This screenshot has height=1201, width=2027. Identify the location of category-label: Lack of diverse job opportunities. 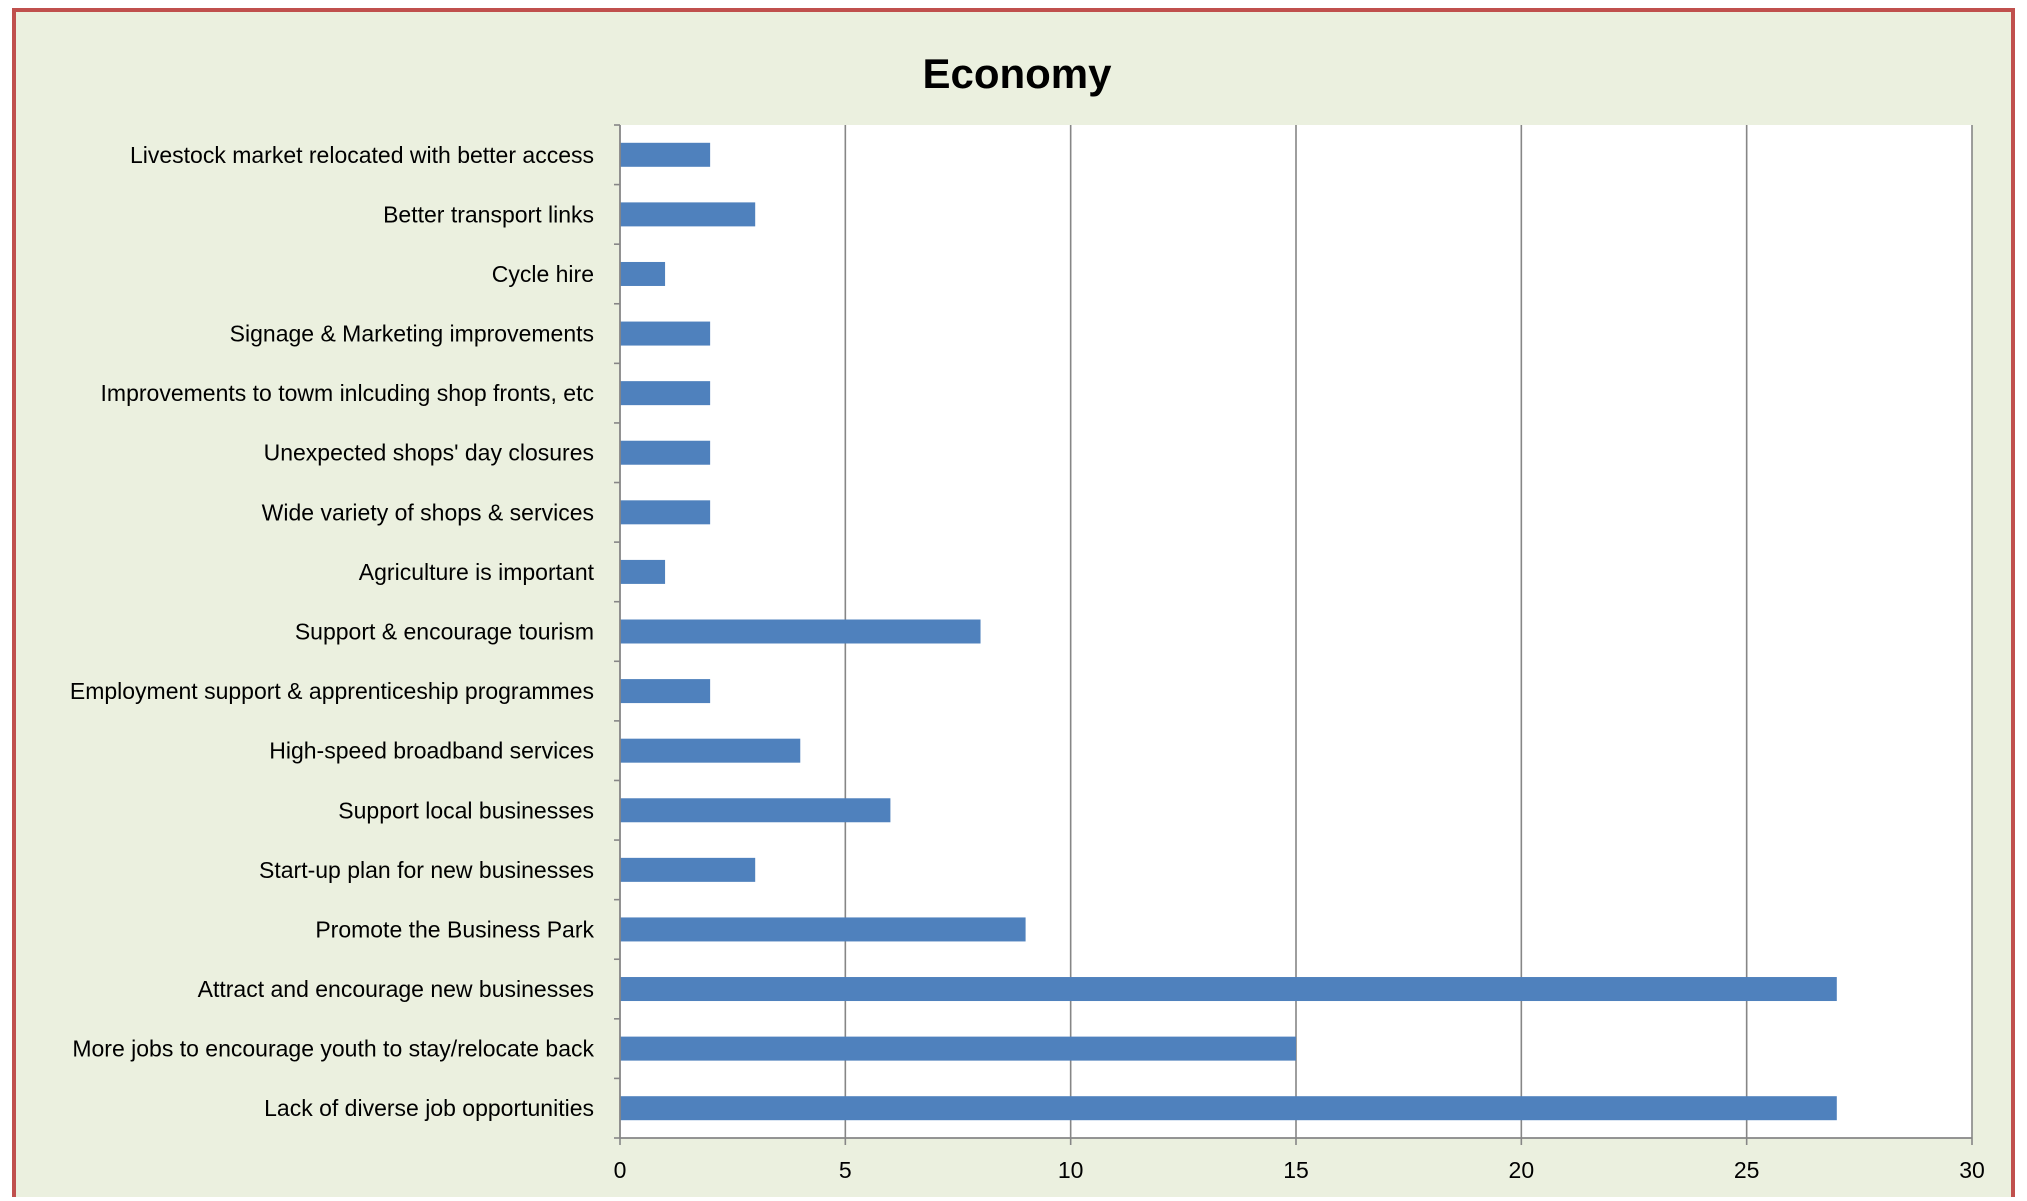
(429, 1108).